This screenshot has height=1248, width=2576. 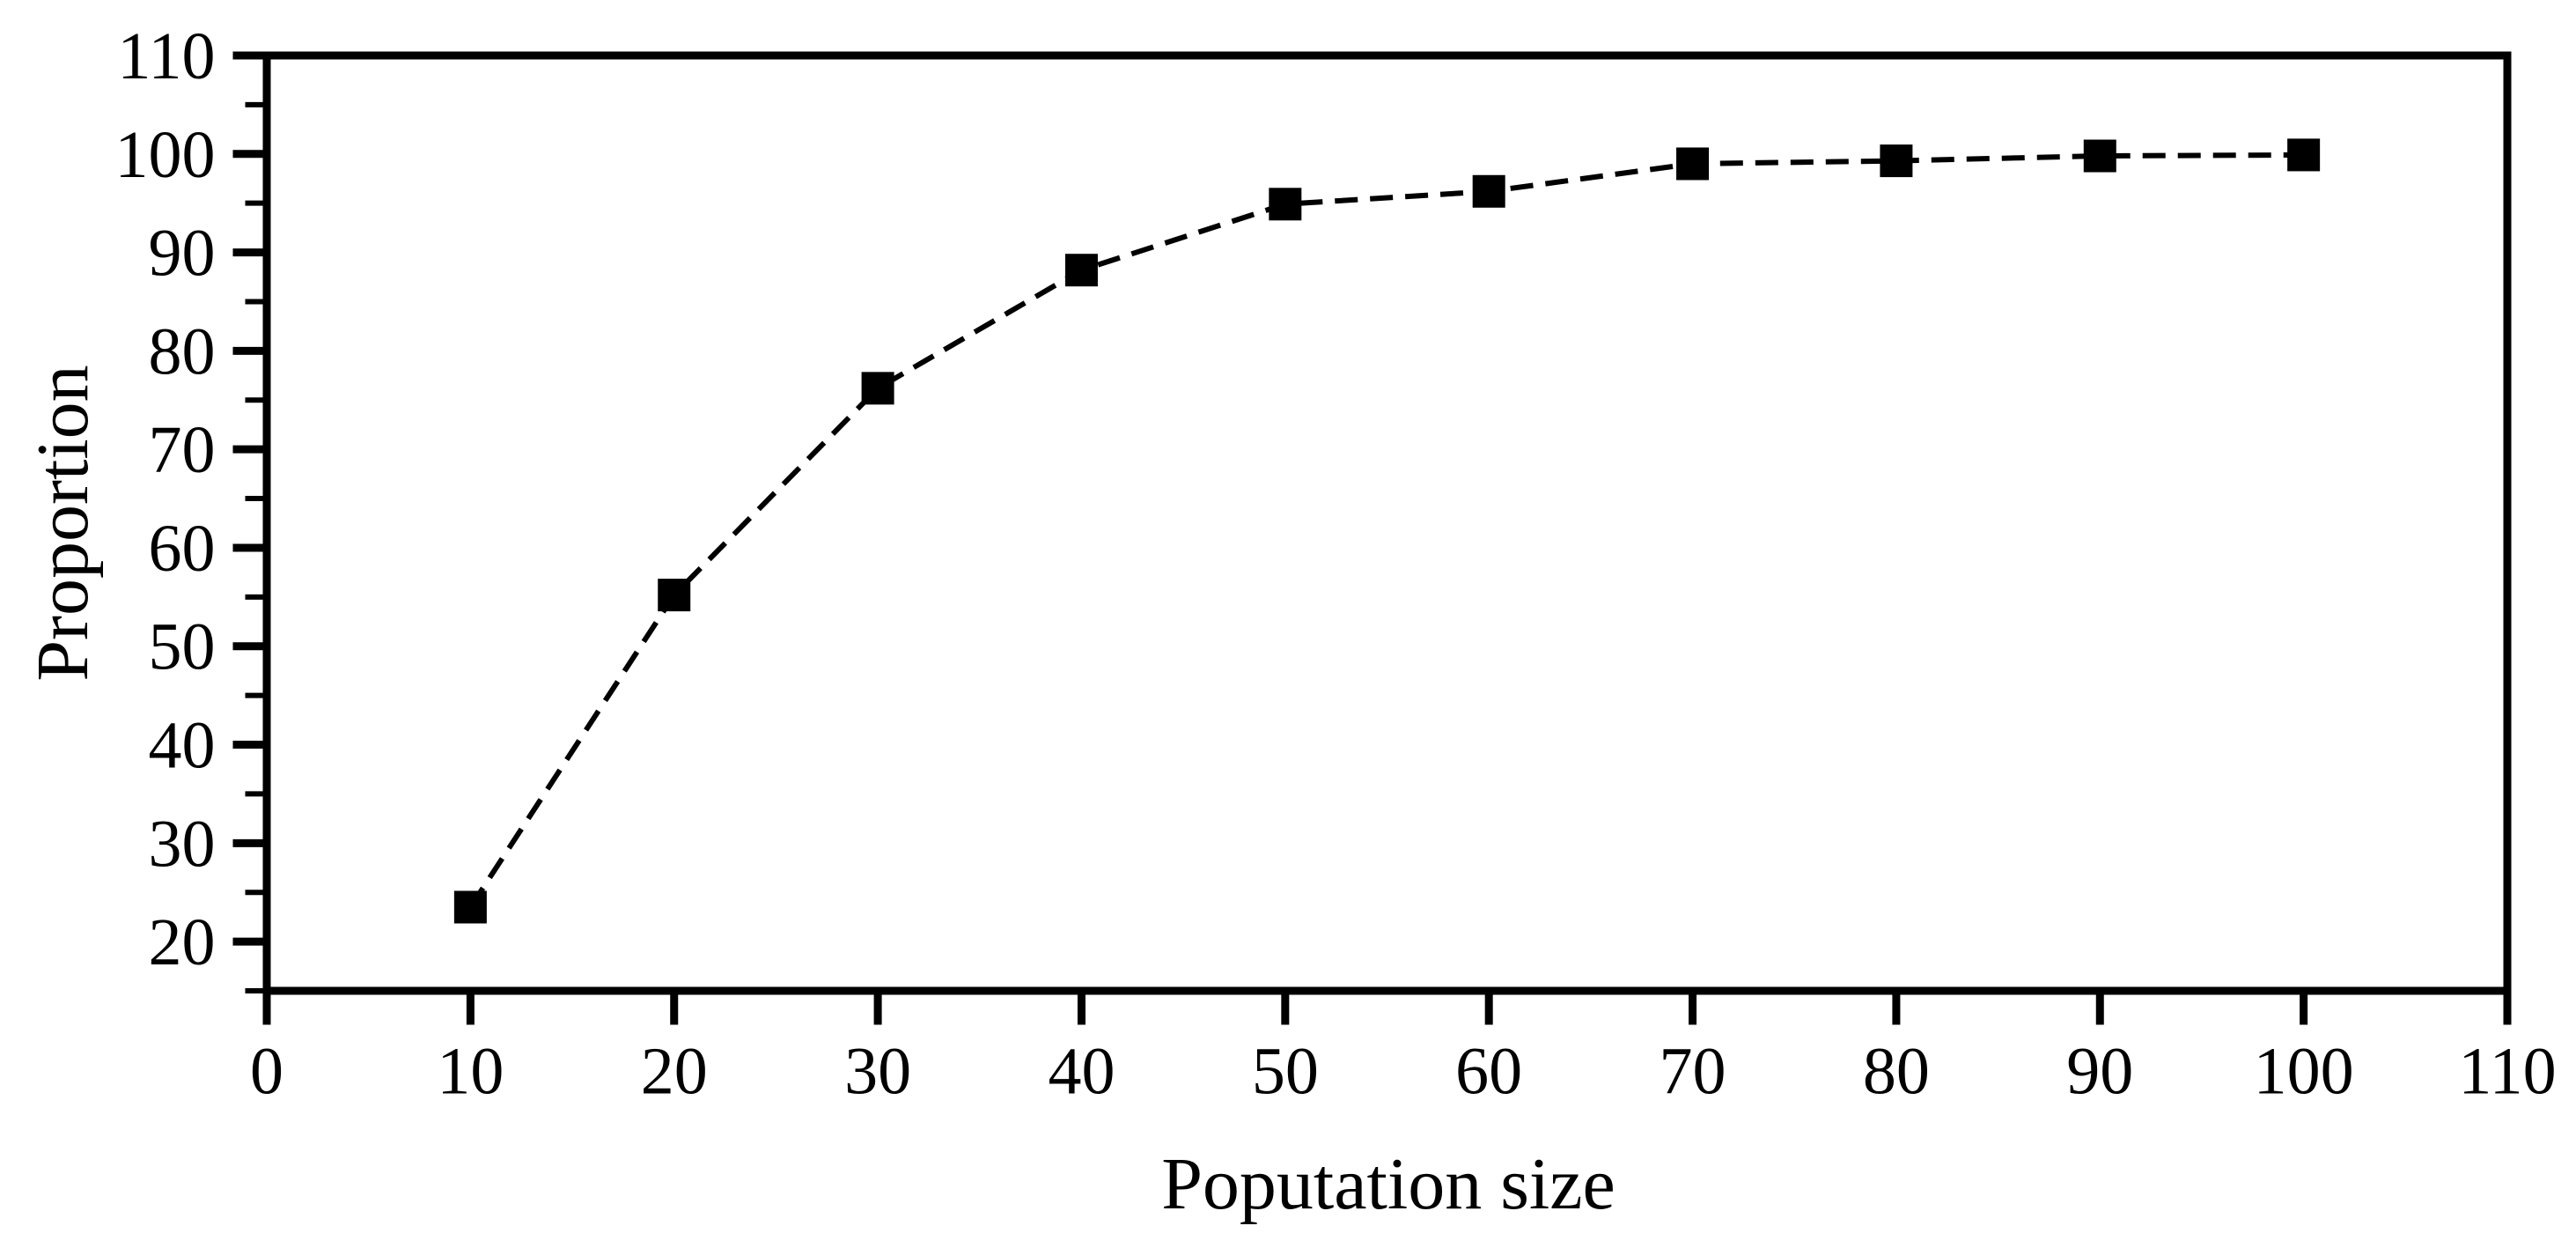 I want to click on x-tick-label: 70, so click(x=1693, y=1072).